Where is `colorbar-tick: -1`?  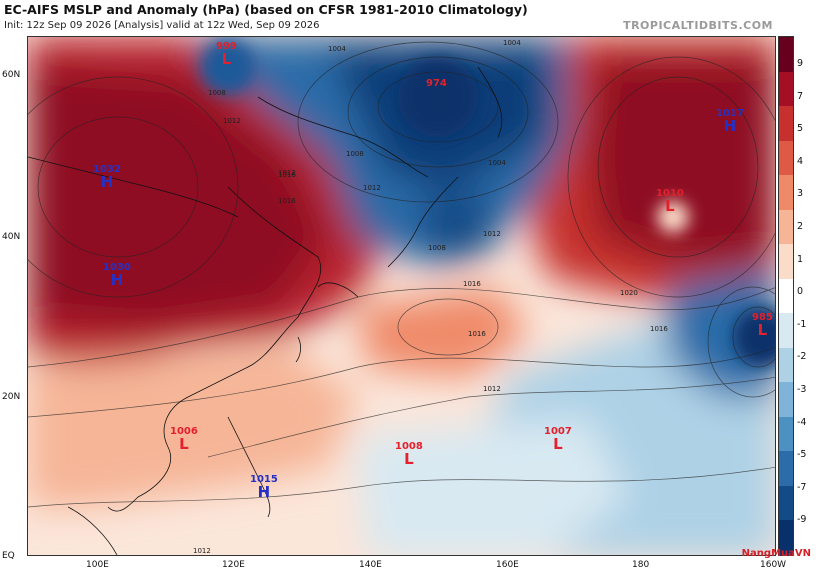
colorbar-tick: -1 is located at coordinates (802, 324).